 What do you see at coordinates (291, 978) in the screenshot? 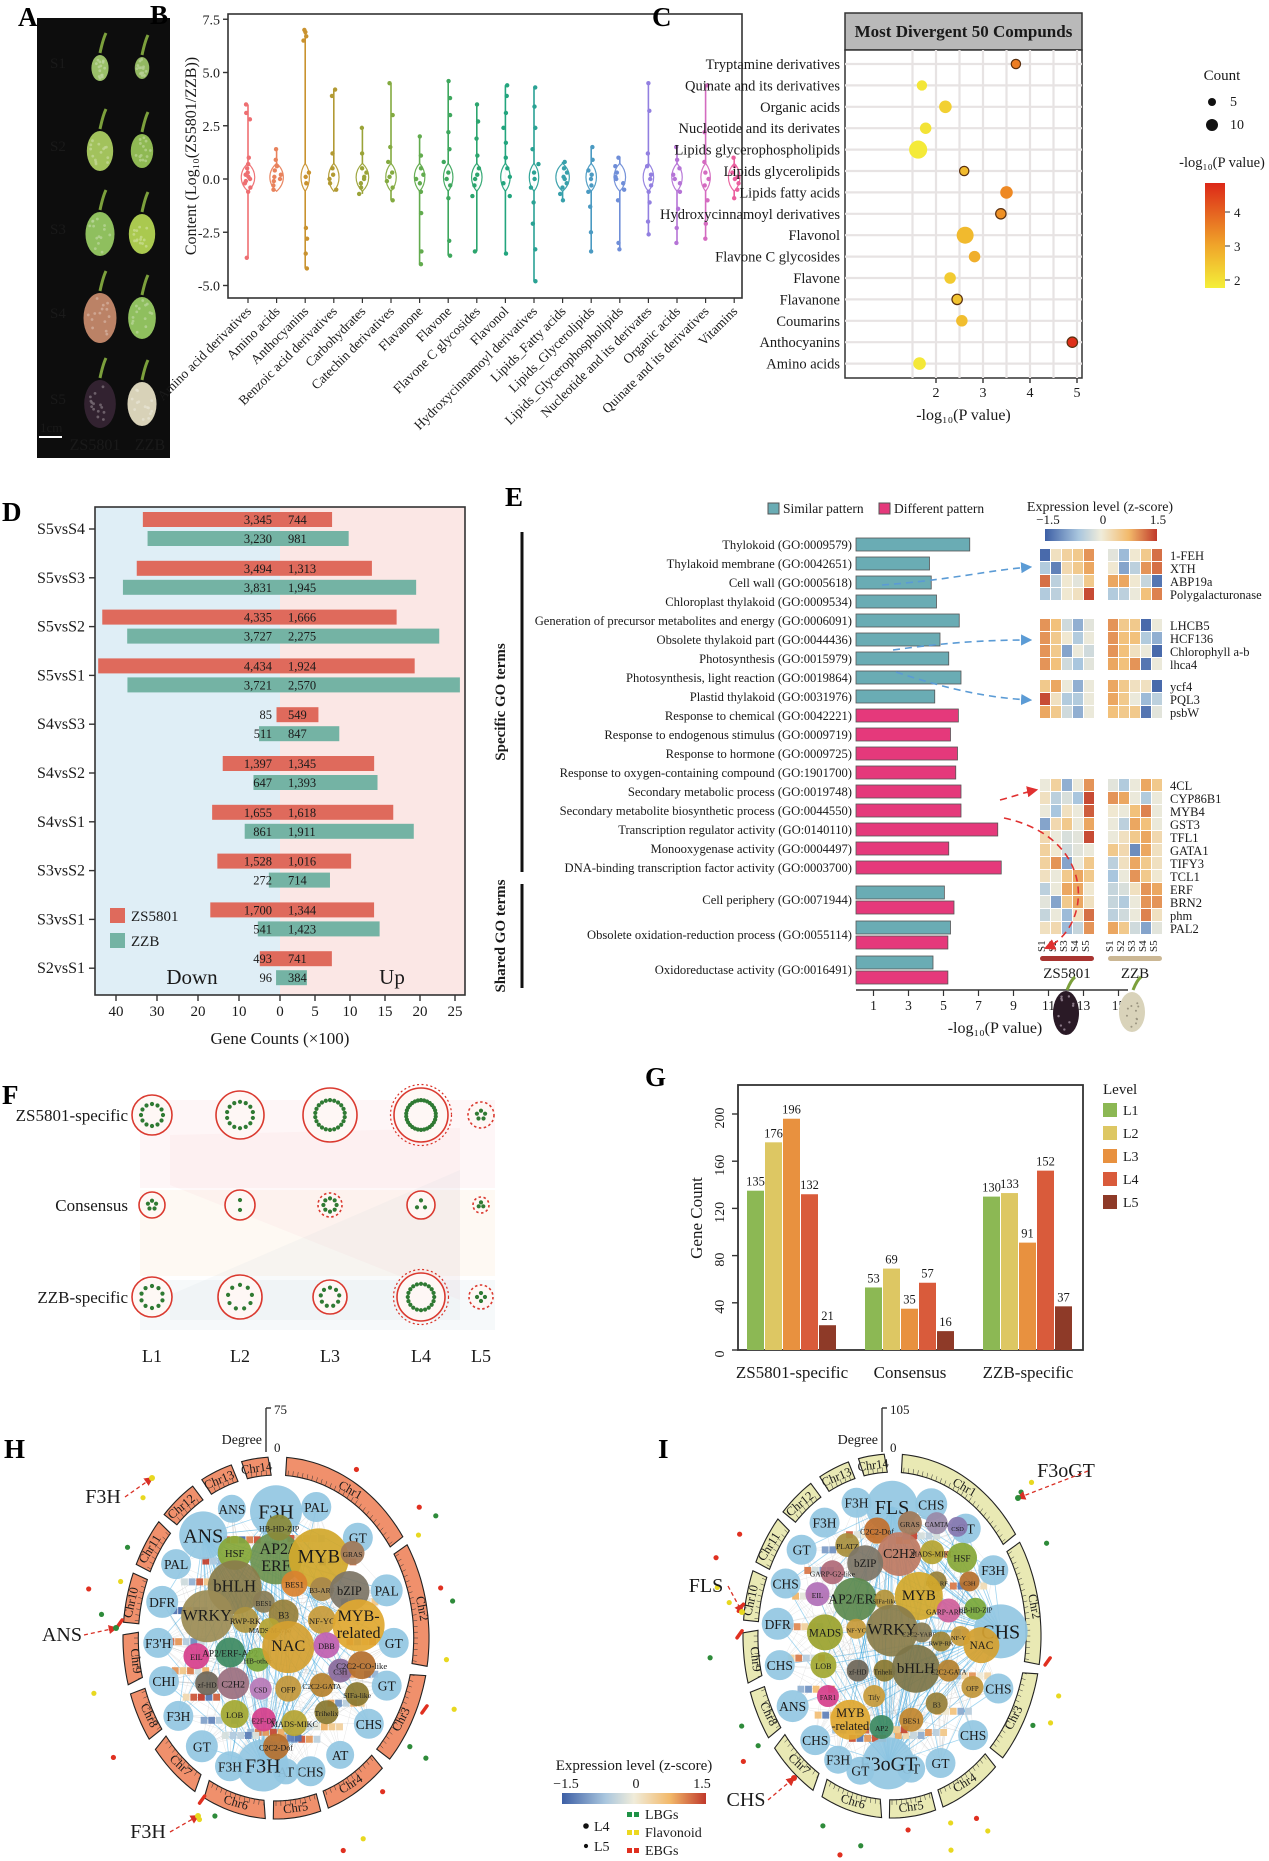
I see `zzb-bar` at bounding box center [291, 978].